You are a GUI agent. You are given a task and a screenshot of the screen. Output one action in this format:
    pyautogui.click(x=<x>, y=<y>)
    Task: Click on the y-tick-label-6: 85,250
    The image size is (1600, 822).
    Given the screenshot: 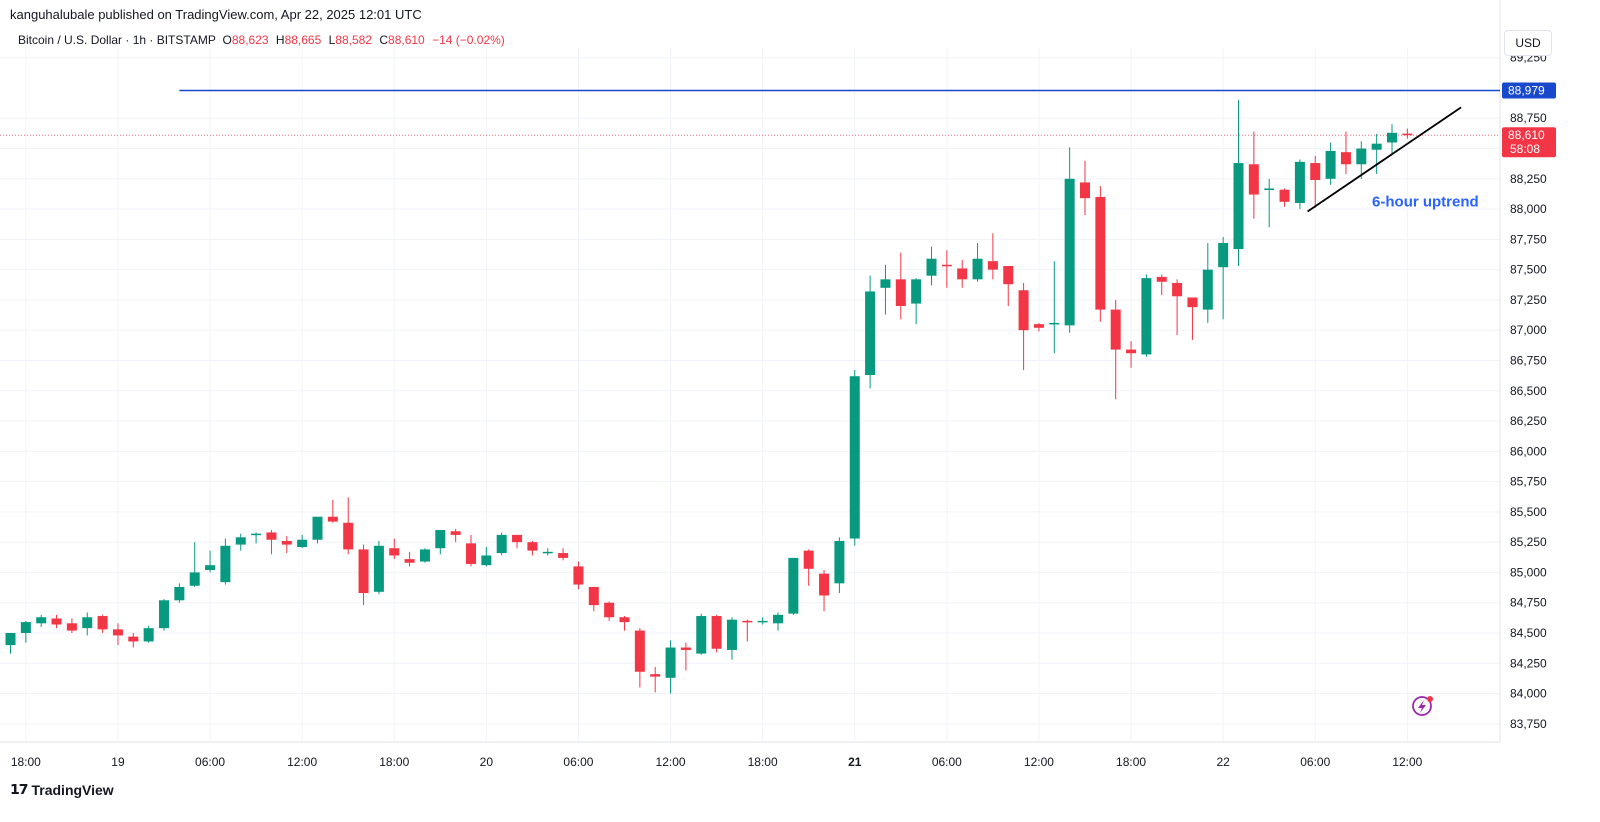 What is the action you would take?
    pyautogui.click(x=1528, y=542)
    